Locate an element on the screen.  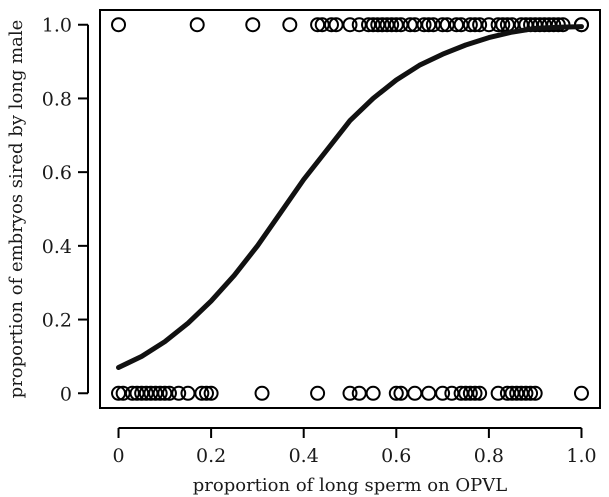
y-tick-label: 0.4 is located at coordinates (57, 247).